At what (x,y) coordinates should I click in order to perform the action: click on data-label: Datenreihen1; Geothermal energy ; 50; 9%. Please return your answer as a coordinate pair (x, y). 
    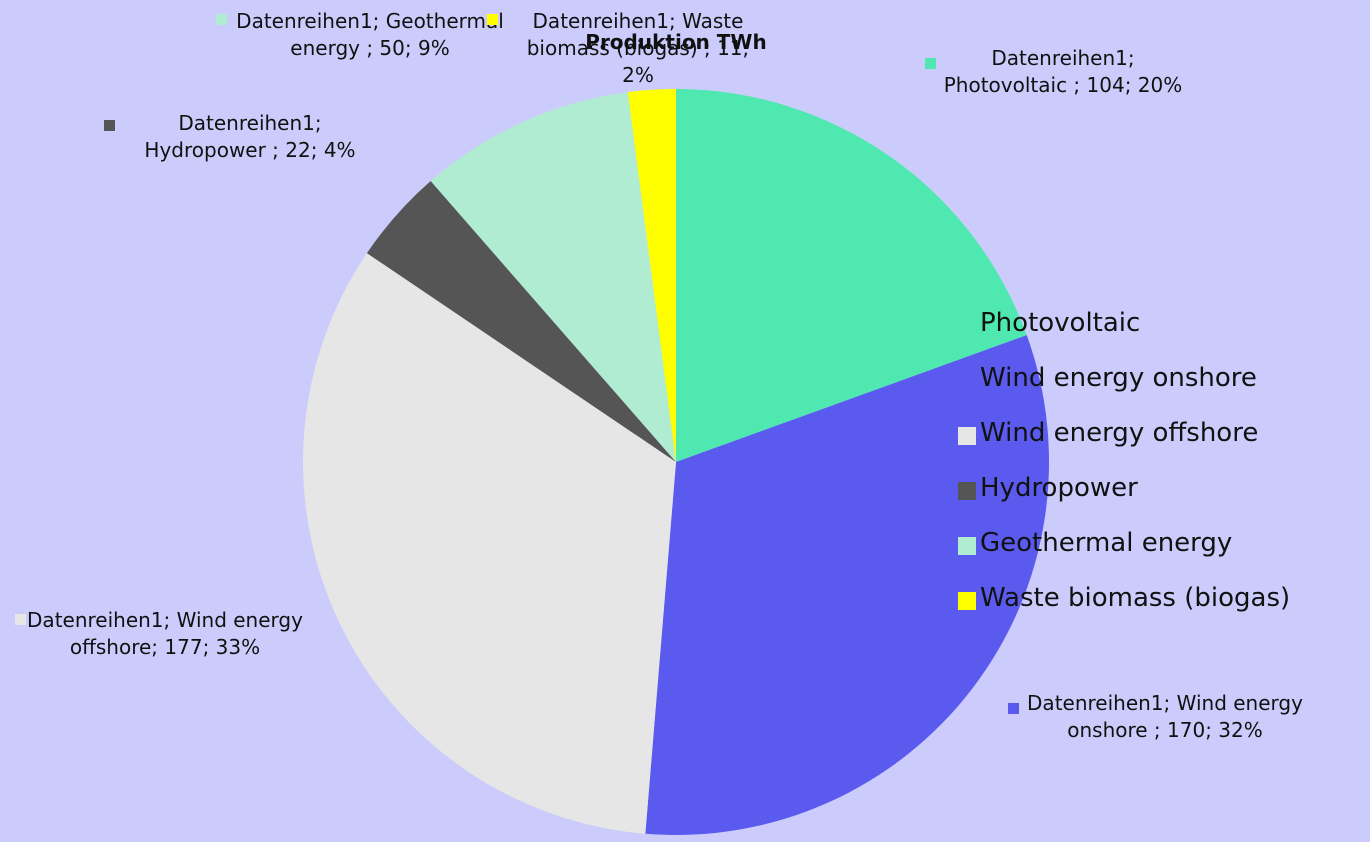
    Looking at the image, I should click on (370, 34).